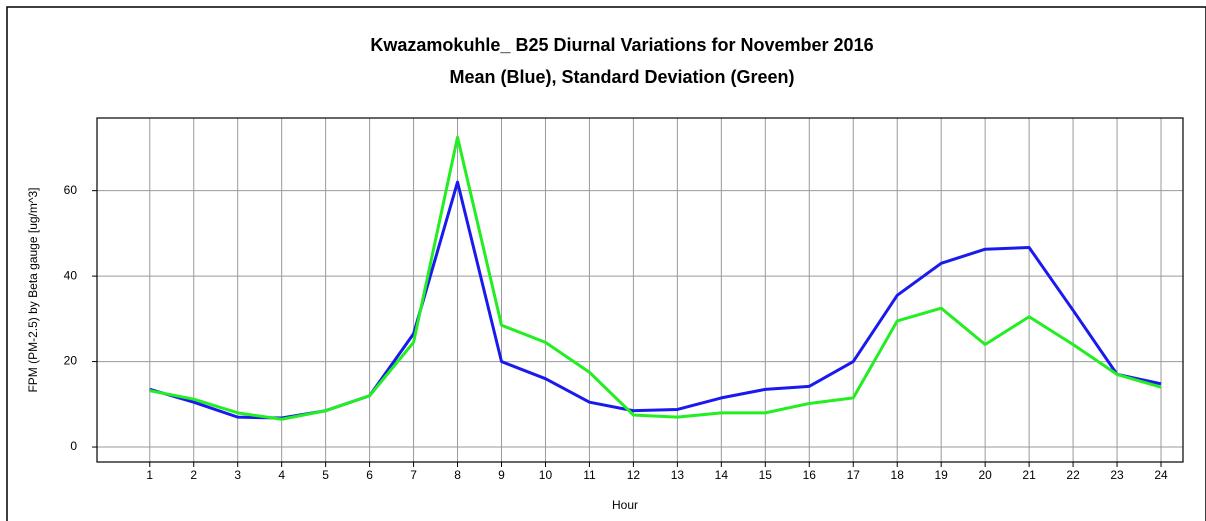  What do you see at coordinates (501, 475) in the screenshot?
I see `x-tick-label: 9` at bounding box center [501, 475].